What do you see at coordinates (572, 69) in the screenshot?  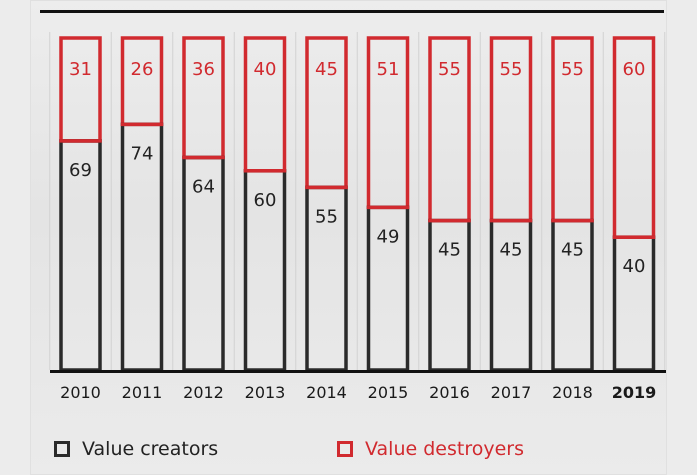 I see `label-destroyers-2018: 55` at bounding box center [572, 69].